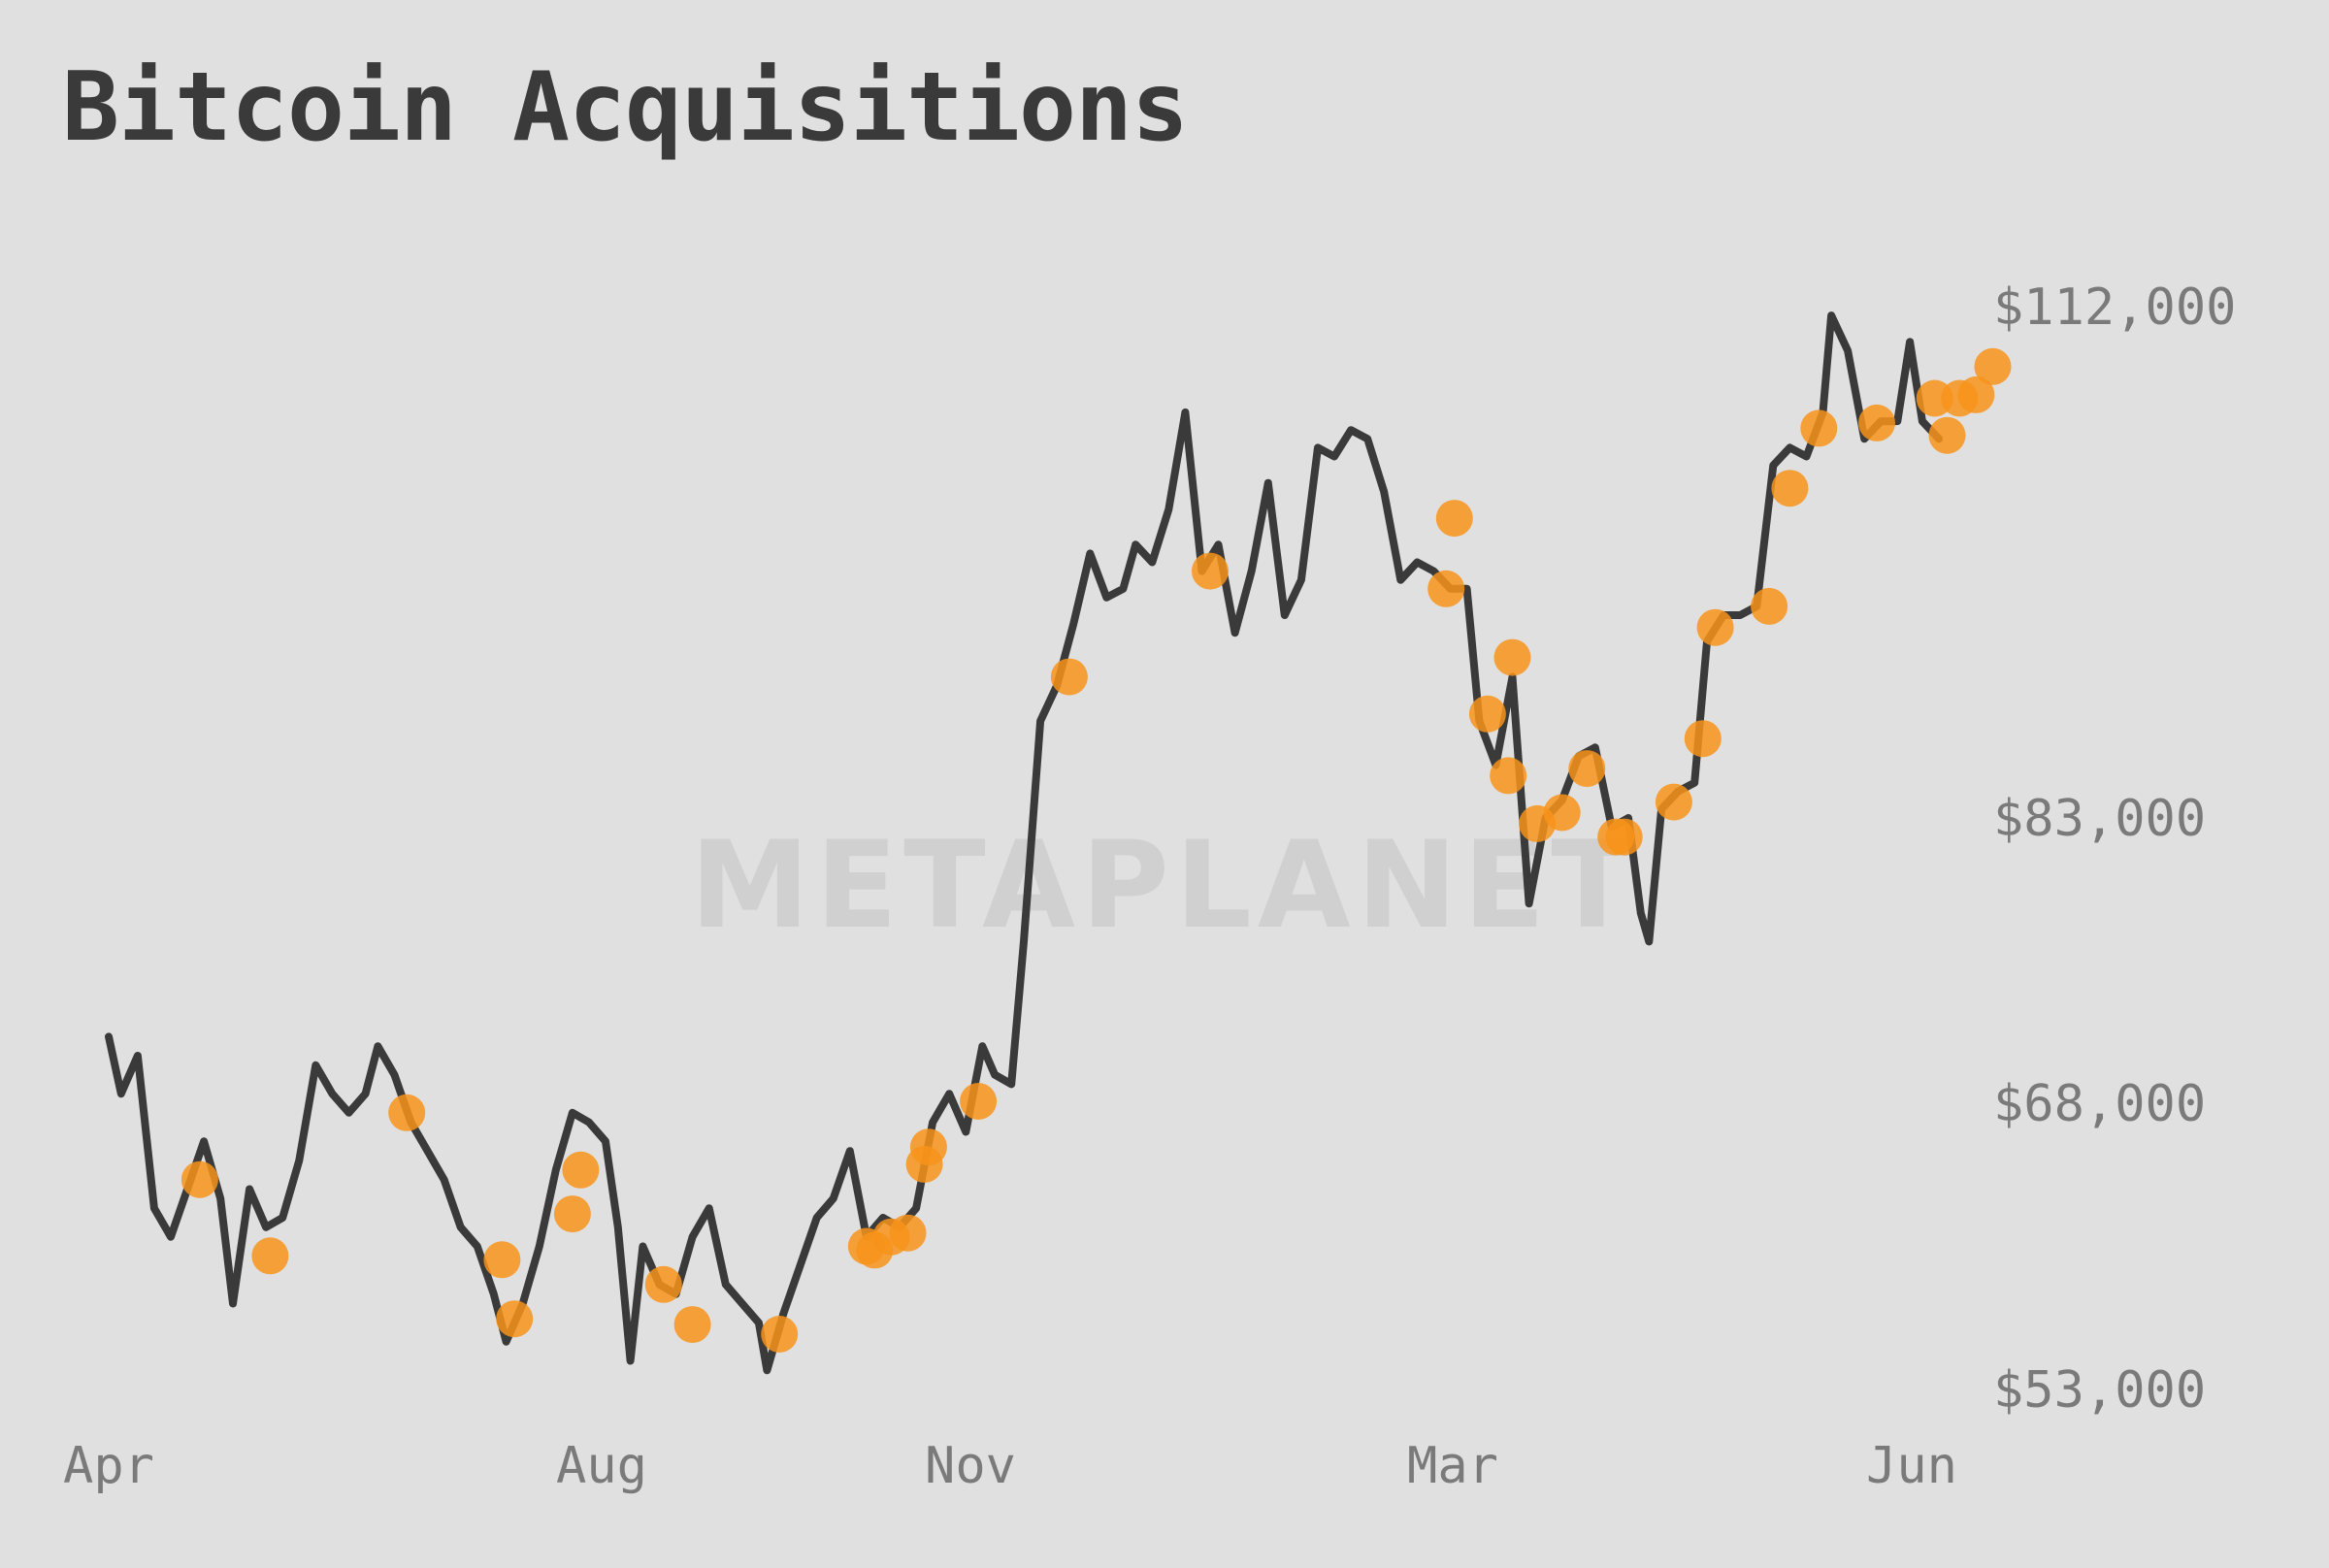  What do you see at coordinates (601, 1466) in the screenshot?
I see `x-tick-label: Aug` at bounding box center [601, 1466].